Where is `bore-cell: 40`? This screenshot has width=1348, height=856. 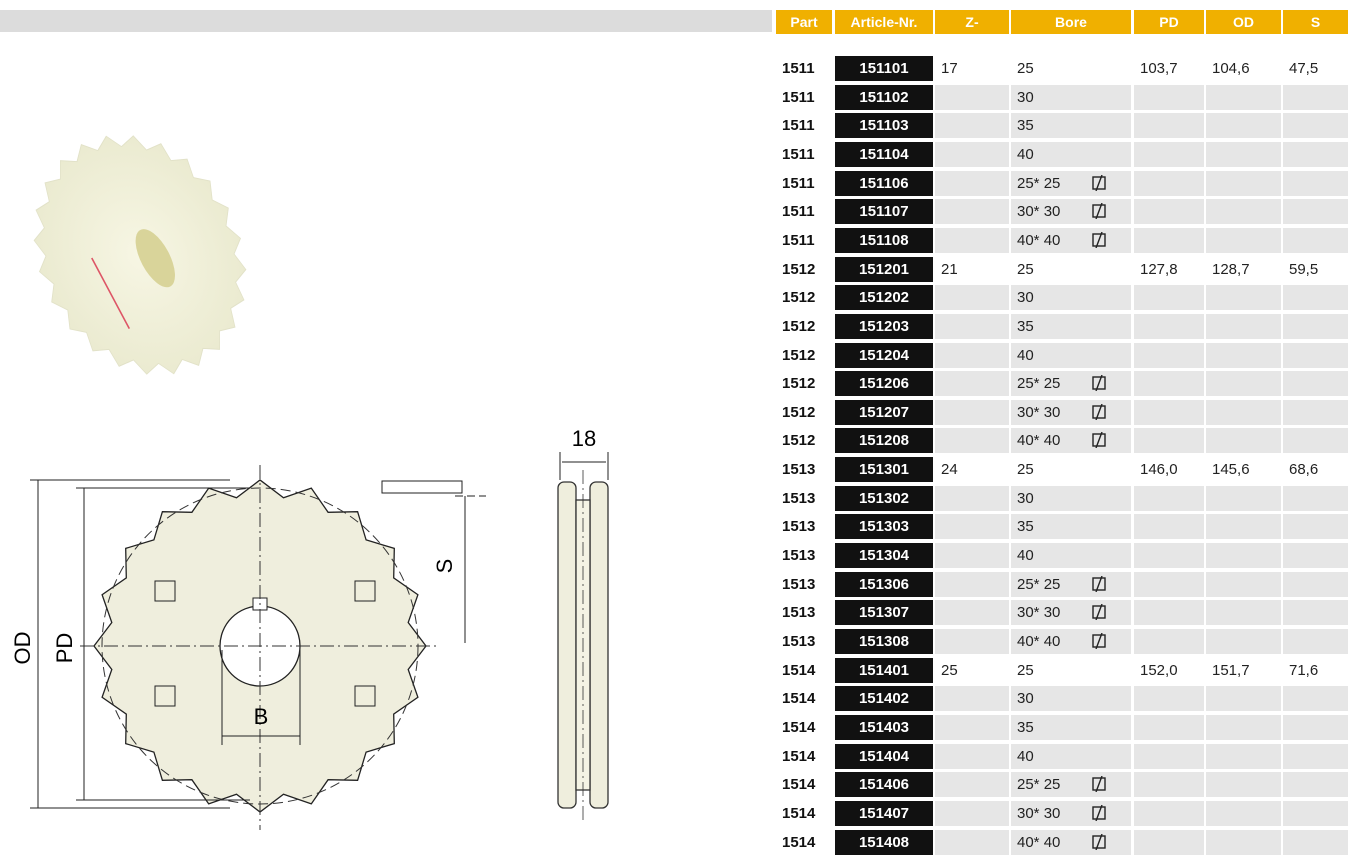 bore-cell: 40 is located at coordinates (1071, 355).